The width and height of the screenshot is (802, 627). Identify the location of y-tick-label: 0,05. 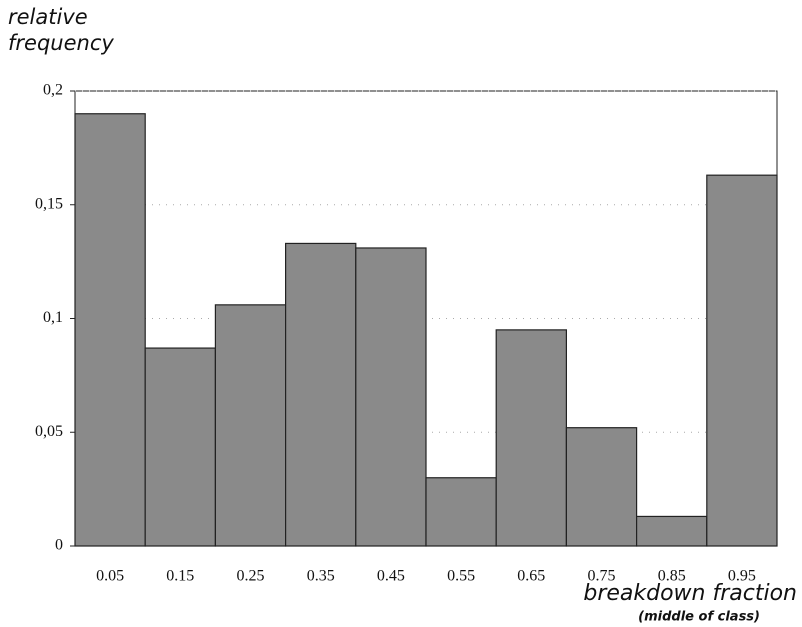
(49, 431).